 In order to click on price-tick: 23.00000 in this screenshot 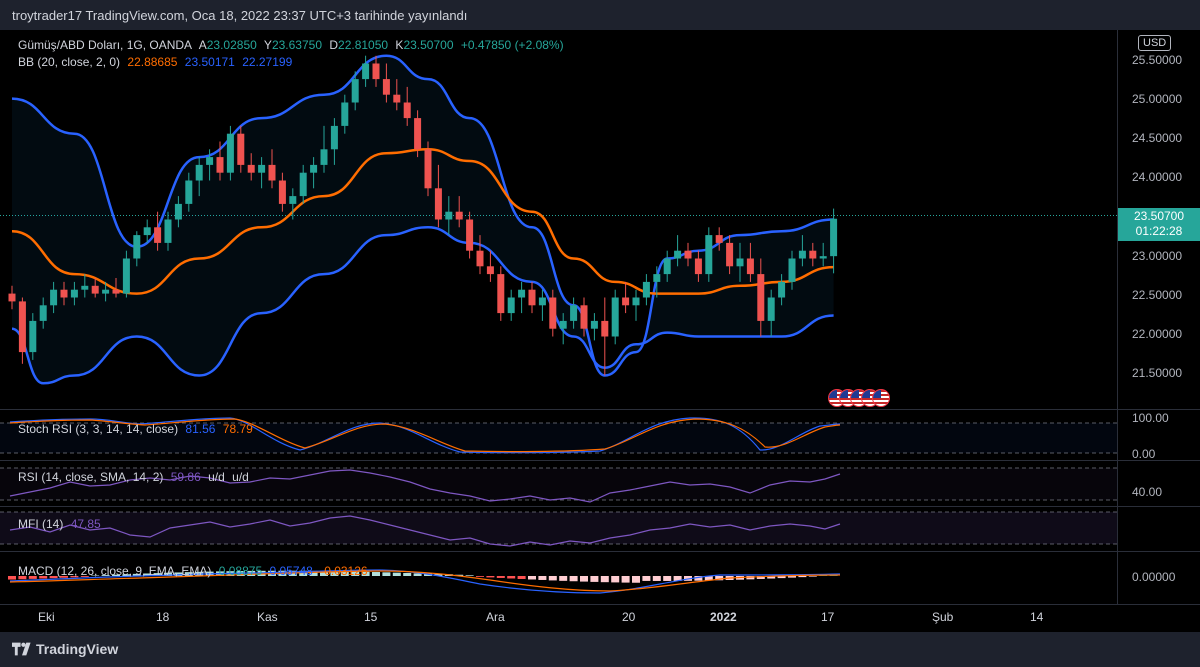, I will do `click(1157, 256)`.